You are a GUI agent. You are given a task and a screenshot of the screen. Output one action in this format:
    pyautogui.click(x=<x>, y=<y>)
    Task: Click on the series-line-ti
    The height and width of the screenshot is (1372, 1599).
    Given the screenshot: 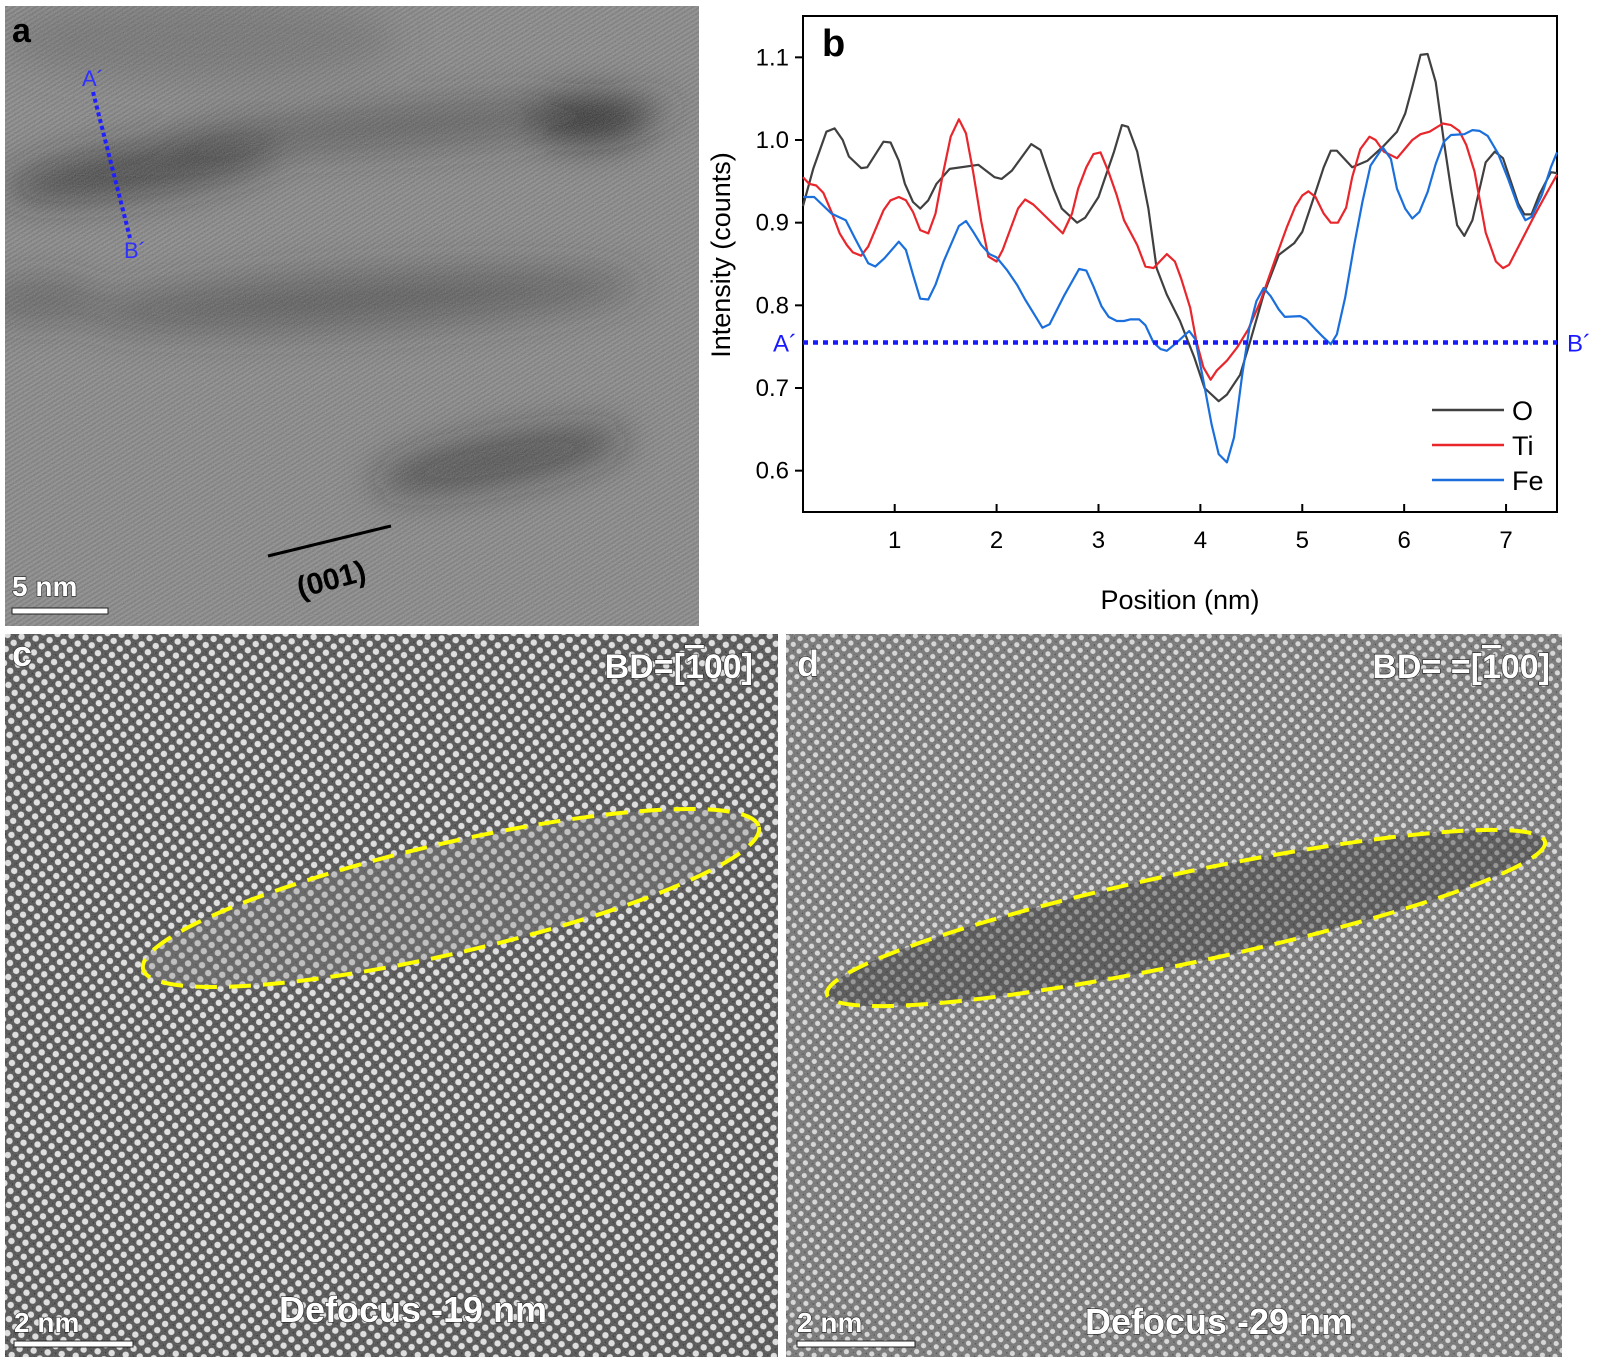 What is the action you would take?
    pyautogui.click(x=1180, y=249)
    